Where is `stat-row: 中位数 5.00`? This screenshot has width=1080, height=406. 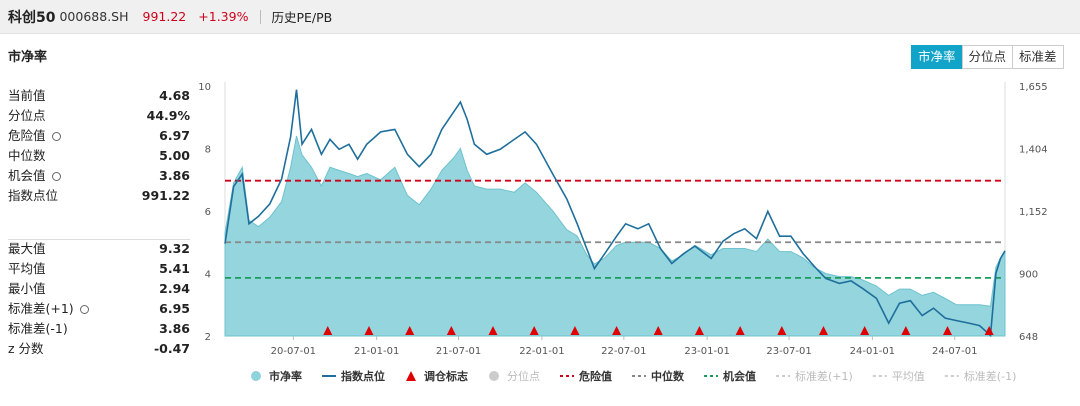
stat-row: 中位数 5.00 is located at coordinates (99, 156).